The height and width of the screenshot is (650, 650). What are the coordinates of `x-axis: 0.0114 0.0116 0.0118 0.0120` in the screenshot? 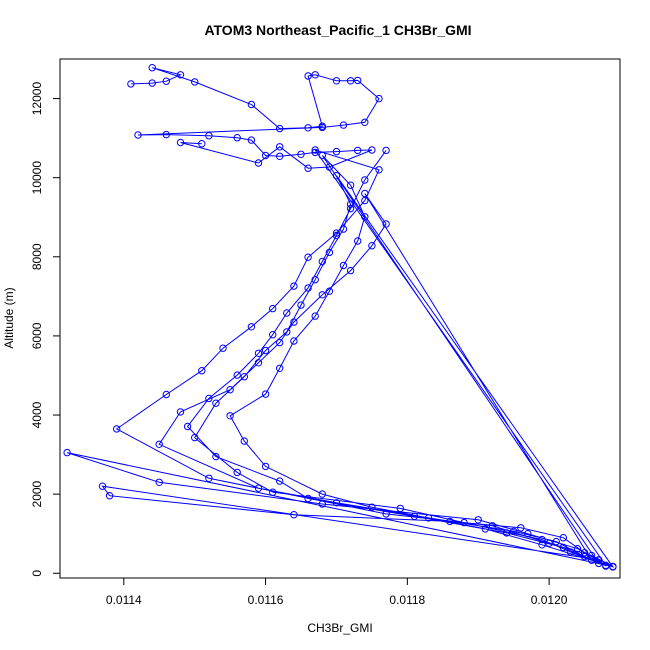 It's located at (337, 592).